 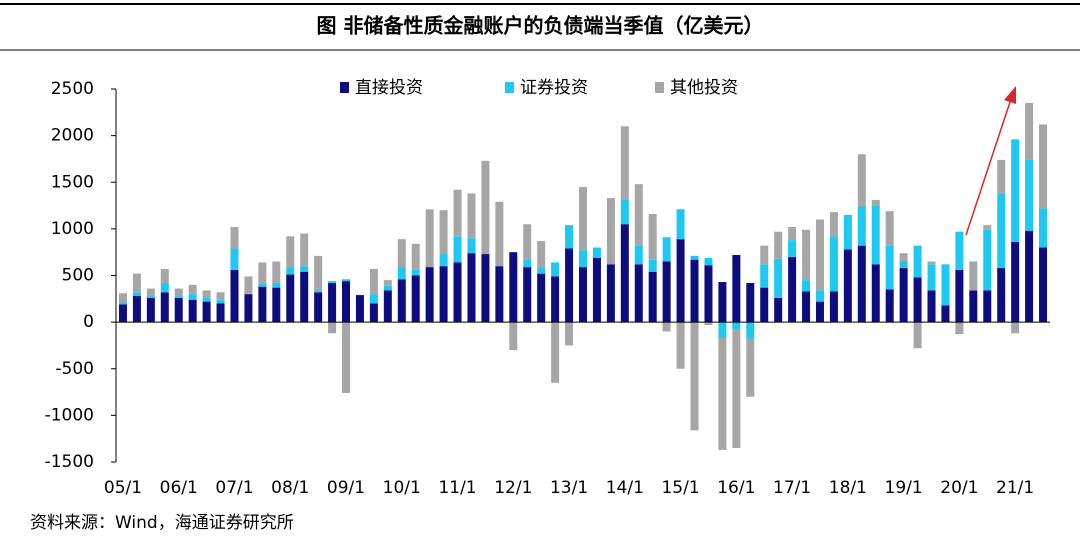 I want to click on y-tick-label: -1000, so click(x=69, y=415).